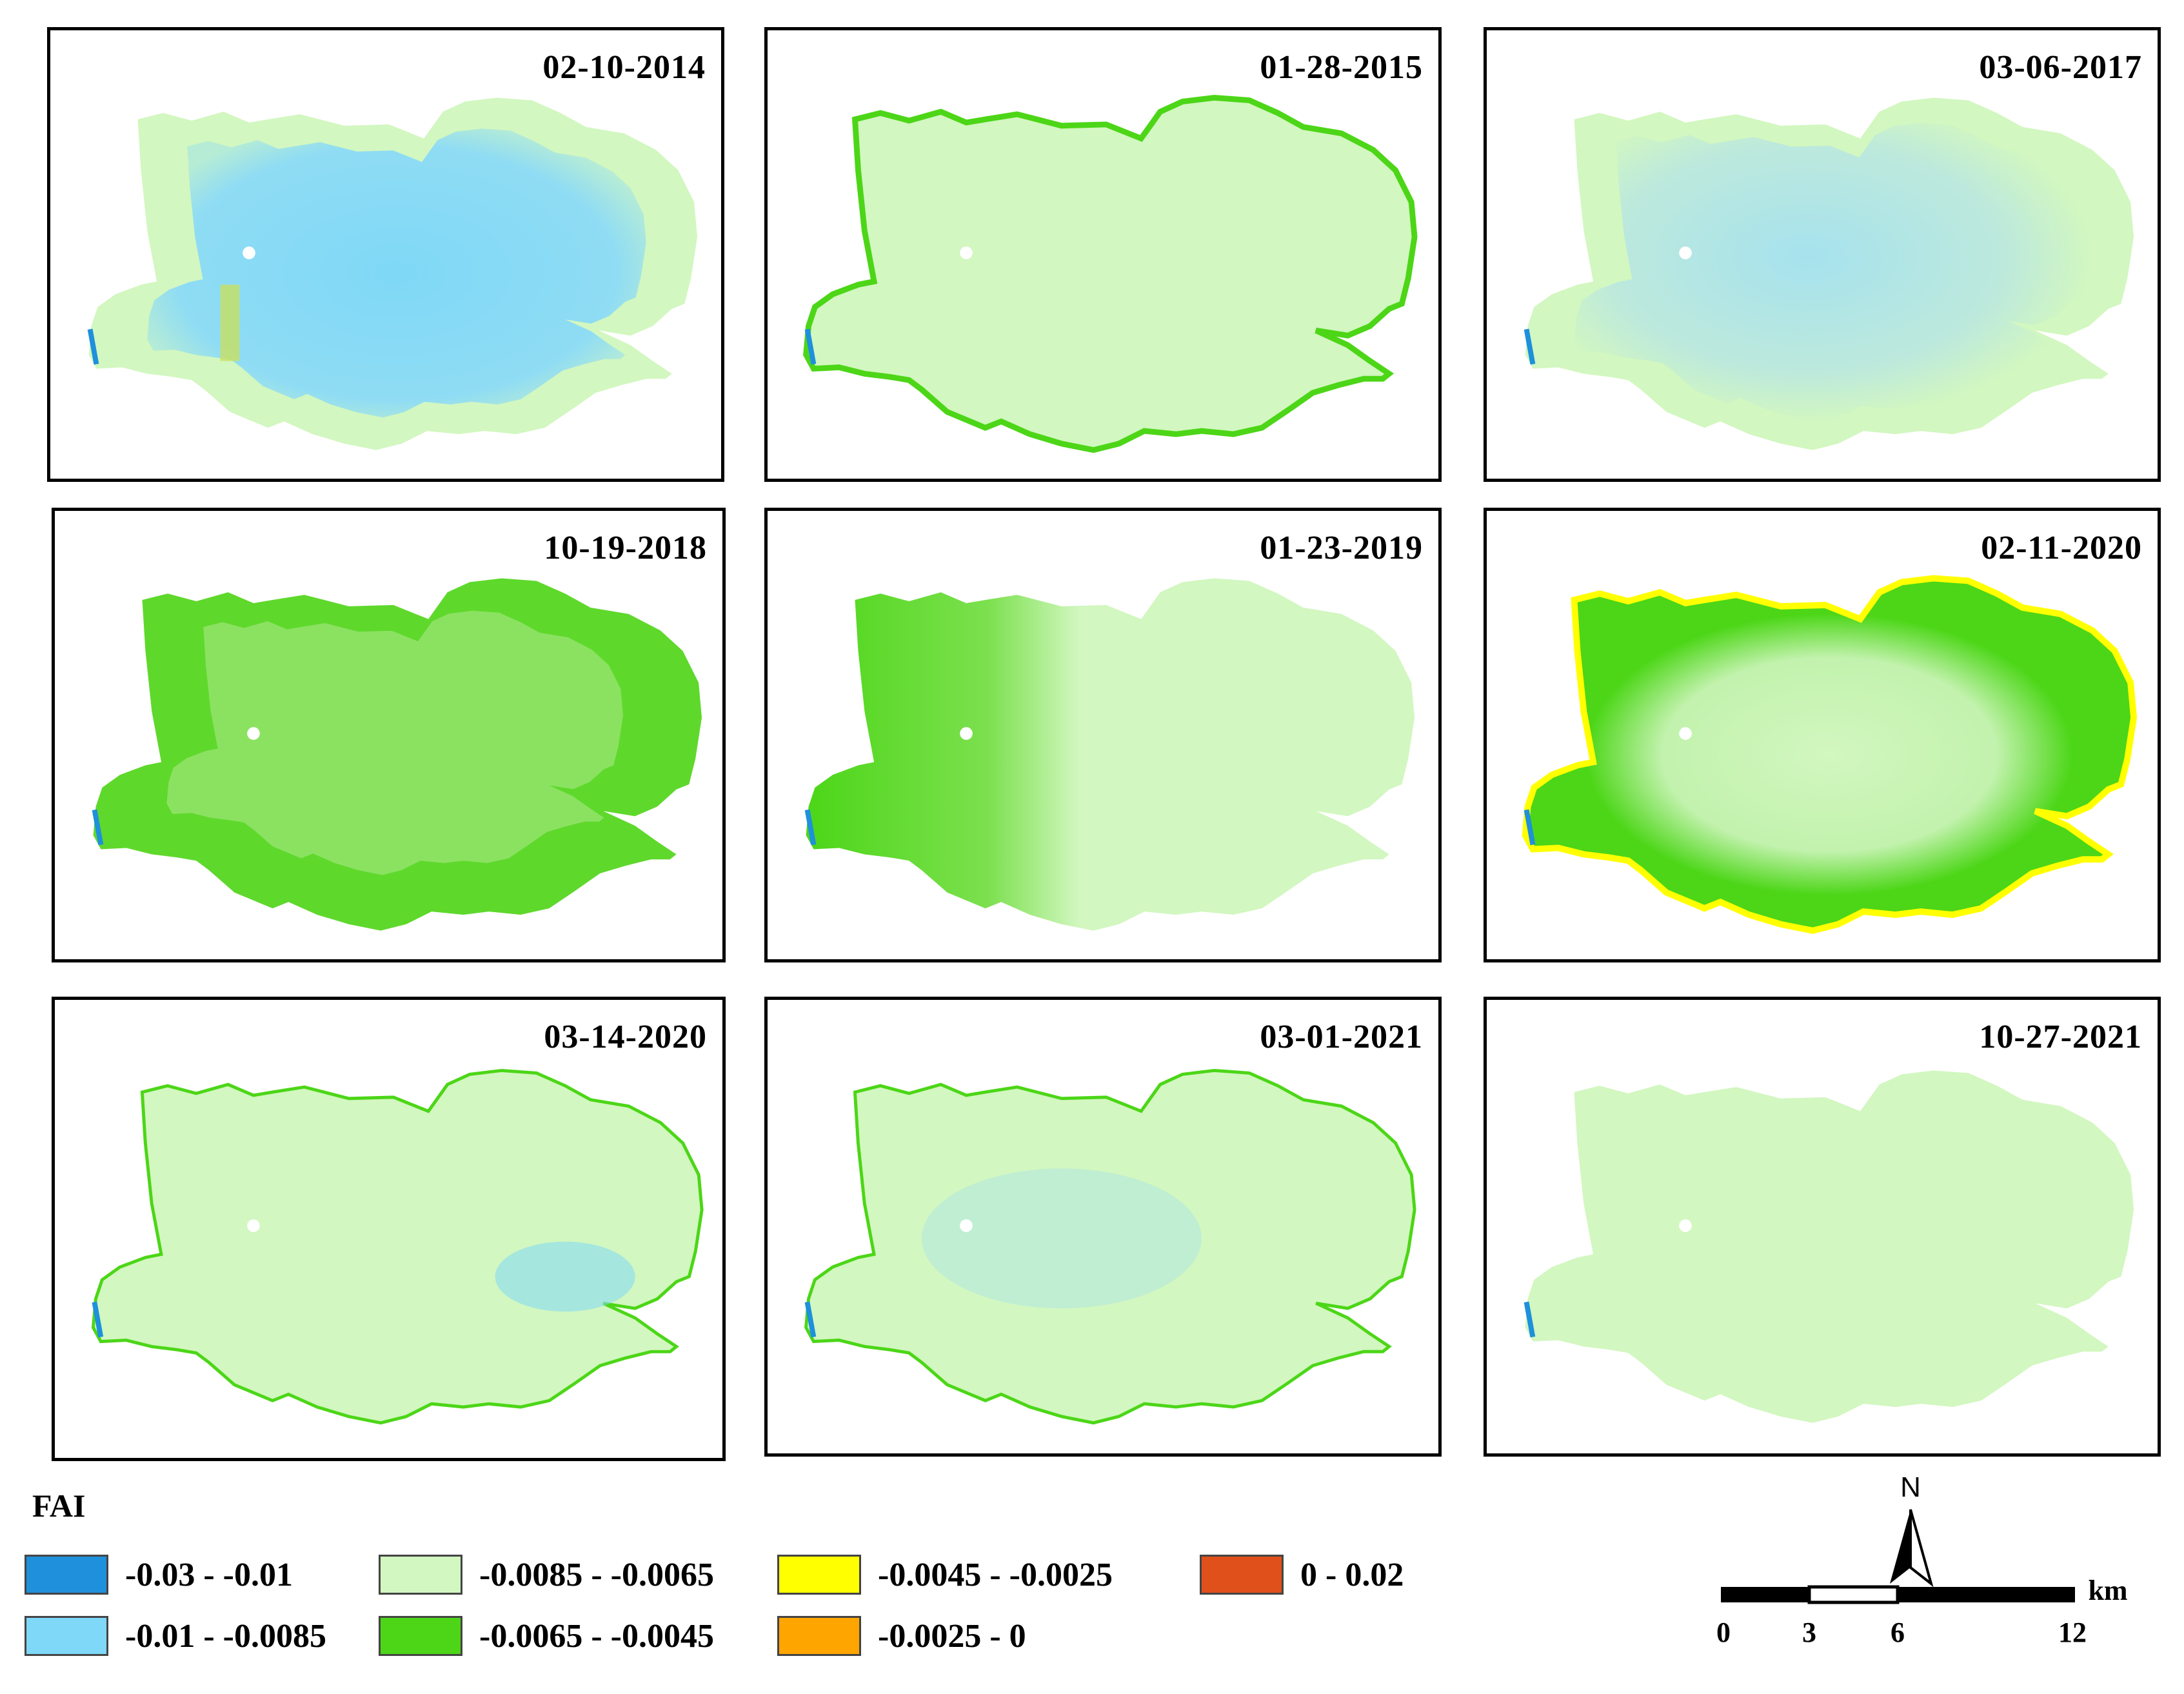  I want to click on map-panel-2018-10-19: 10-19-2018, so click(389, 735).